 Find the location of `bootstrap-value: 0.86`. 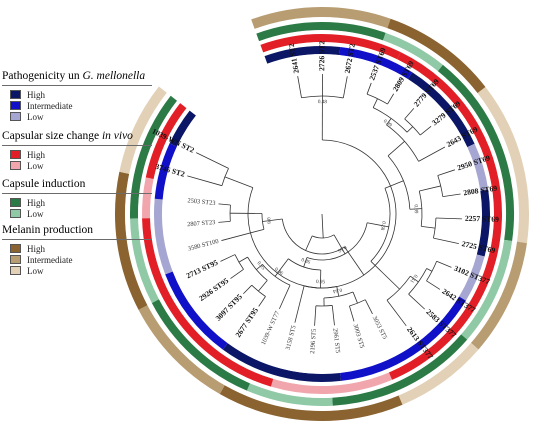

bootstrap-value: 0.86 is located at coordinates (305, 261).